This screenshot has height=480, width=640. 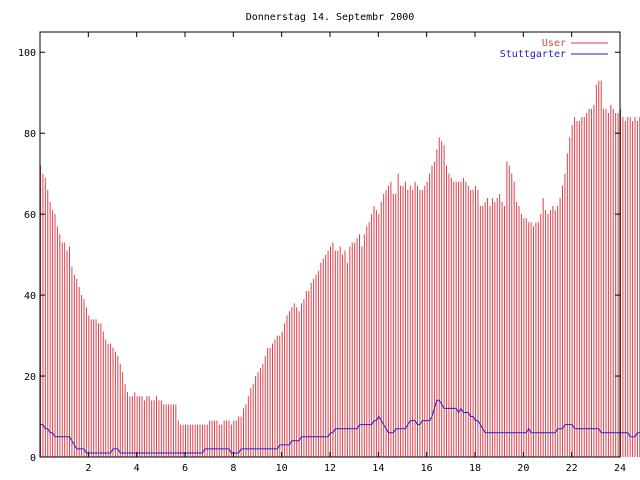 I want to click on x-tick-label: 20, so click(x=523, y=468).